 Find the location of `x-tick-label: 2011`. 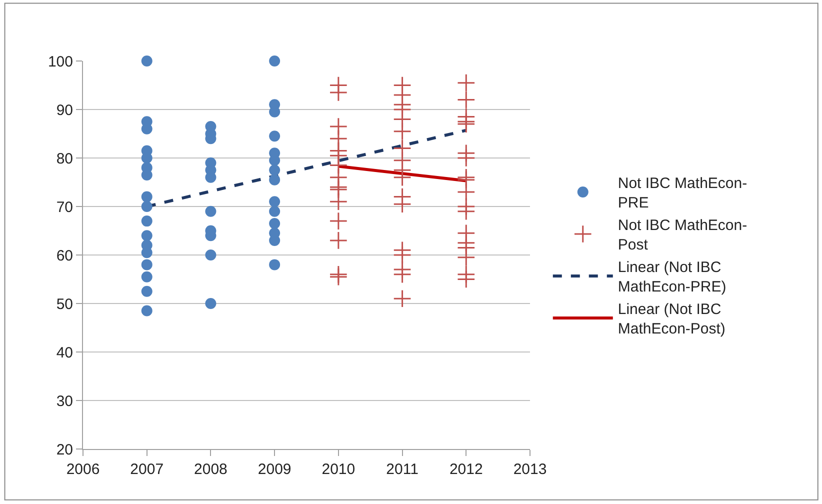

x-tick-label: 2011 is located at coordinates (402, 469).